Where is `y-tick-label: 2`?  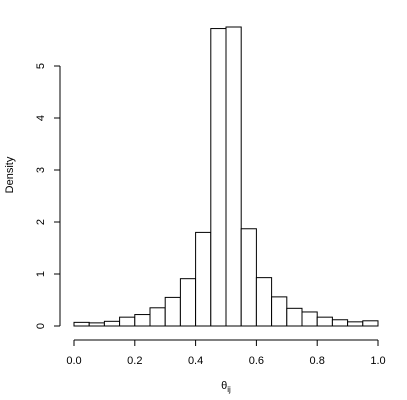
y-tick-label: 2 is located at coordinates (41, 222).